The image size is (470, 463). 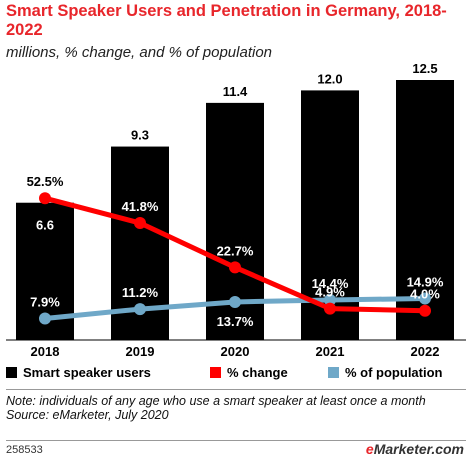 What do you see at coordinates (425, 282) in the screenshot?
I see `population-label-2022: 14.9%` at bounding box center [425, 282].